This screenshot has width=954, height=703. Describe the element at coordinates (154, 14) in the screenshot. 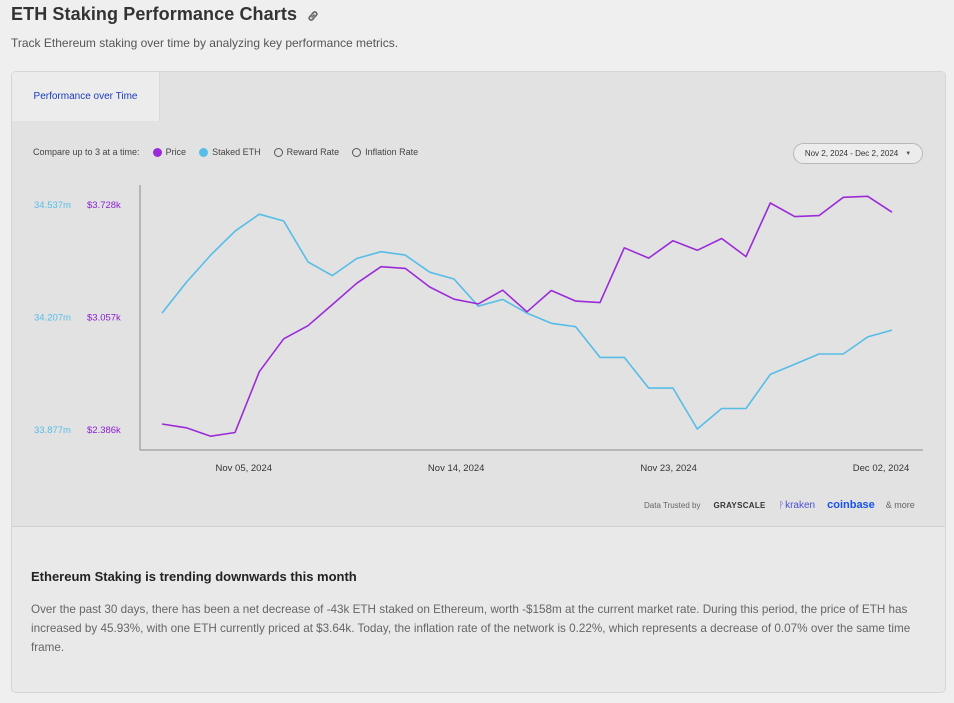

I see `page-title: ETH Staking Performance Charts` at that location.